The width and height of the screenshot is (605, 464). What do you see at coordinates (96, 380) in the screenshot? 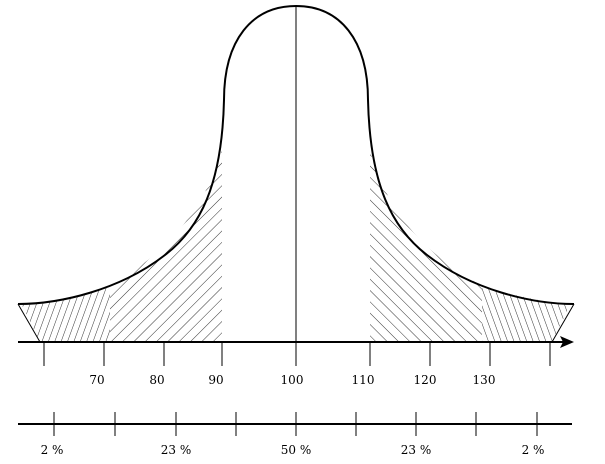
I see `tick-label: 70` at bounding box center [96, 380].